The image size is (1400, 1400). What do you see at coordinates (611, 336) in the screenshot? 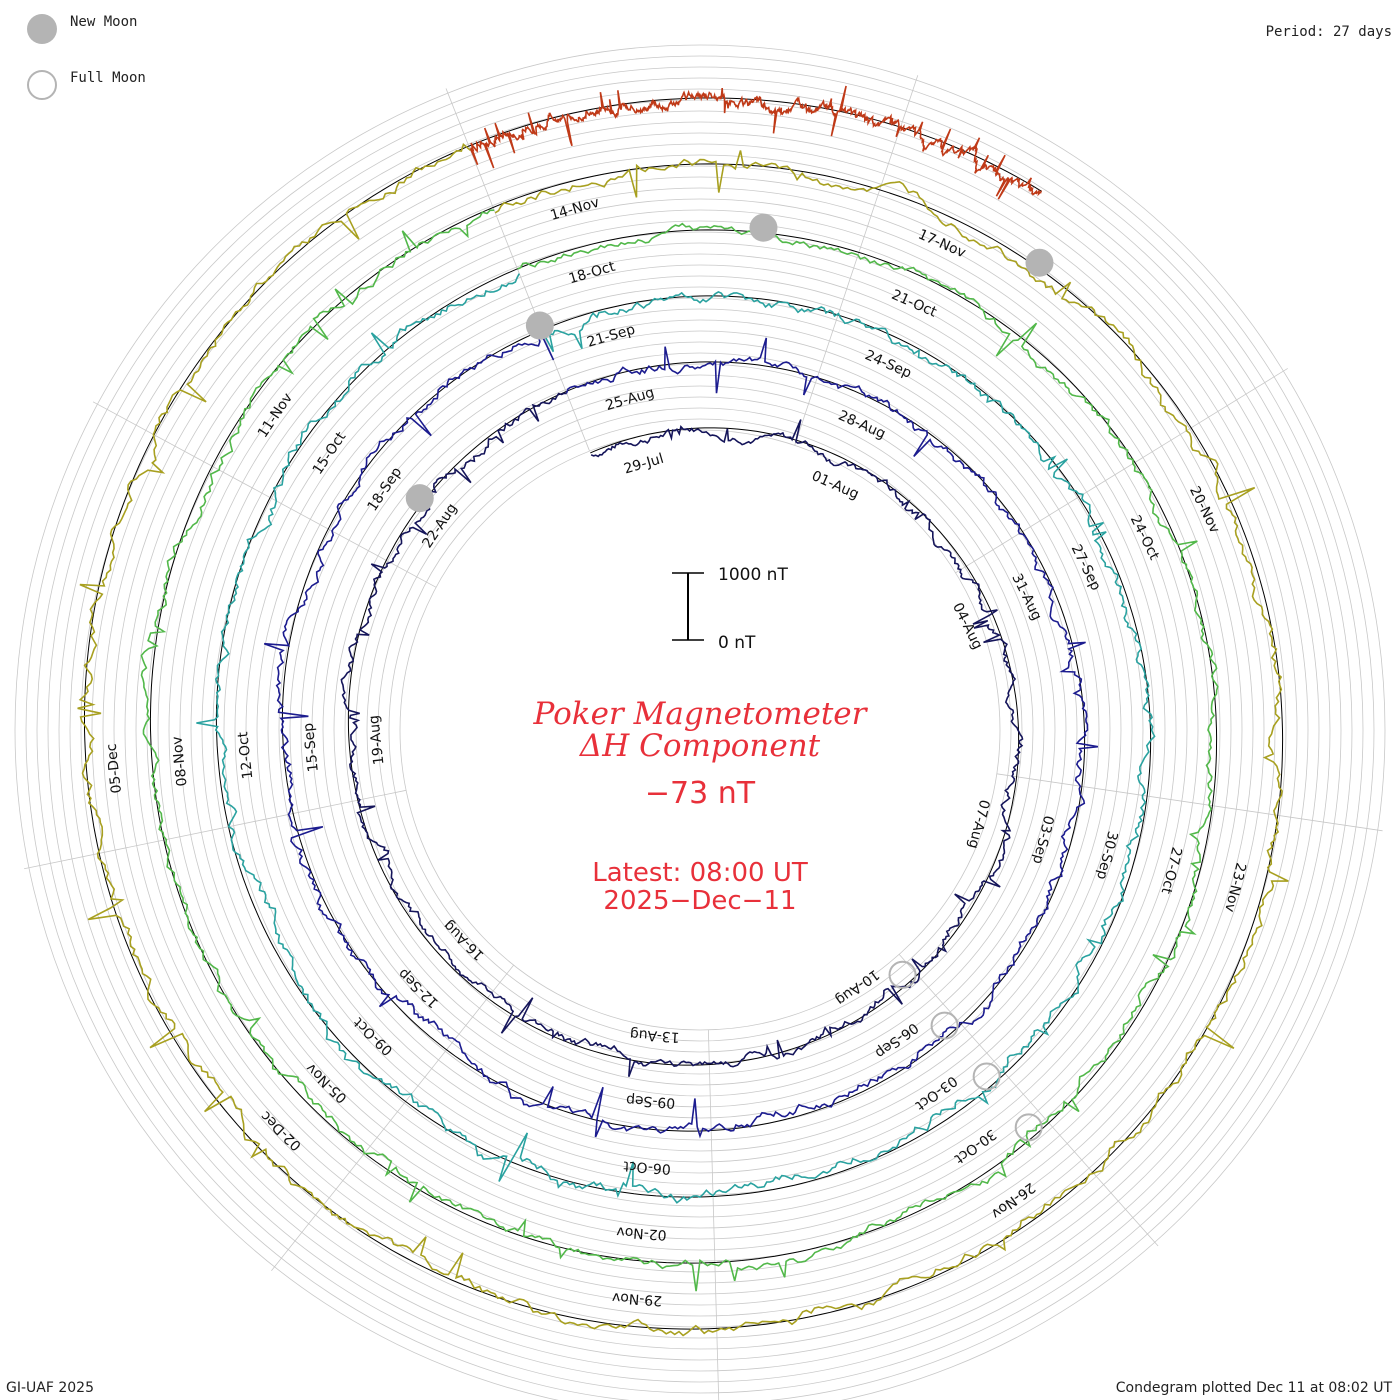
I see `date-label: 21-Sep` at bounding box center [611, 336].